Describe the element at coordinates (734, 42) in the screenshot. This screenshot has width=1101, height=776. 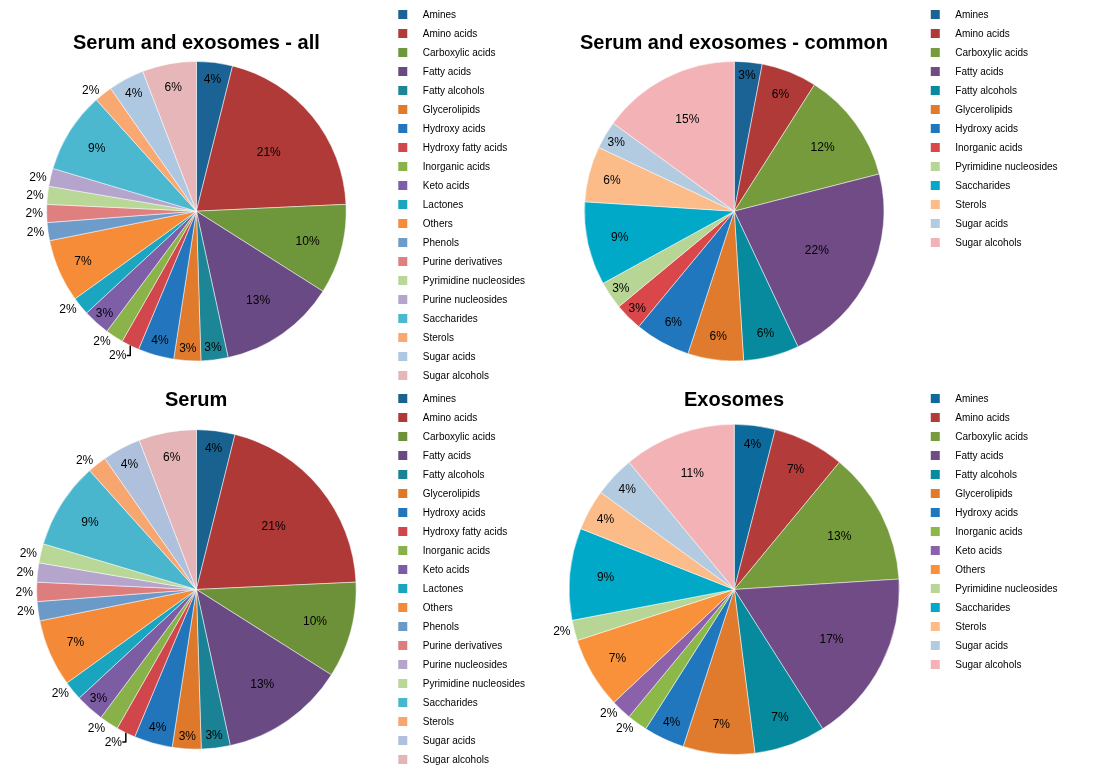
I see `text: Serum and exosomes - common` at that location.